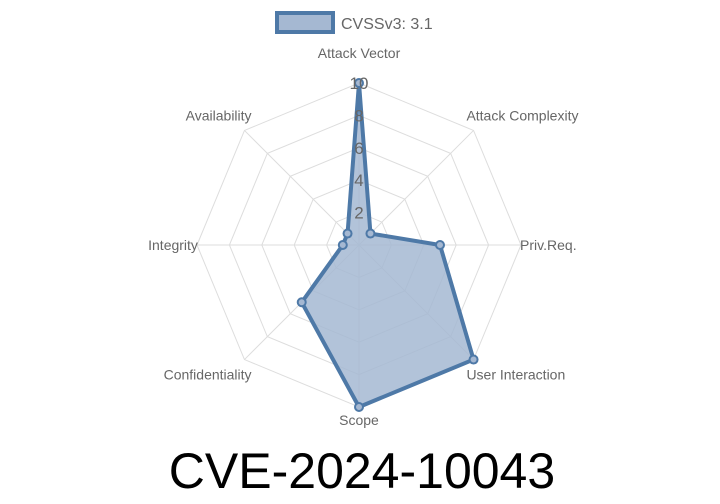 This screenshot has width=720, height=504. What do you see at coordinates (362, 471) in the screenshot?
I see `cve-title: CVE-2024-10043` at bounding box center [362, 471].